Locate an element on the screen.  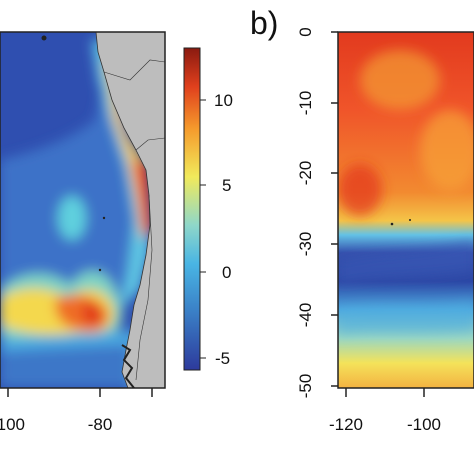
colorbar: 10 5 0 -5 is located at coordinates (208, 209).